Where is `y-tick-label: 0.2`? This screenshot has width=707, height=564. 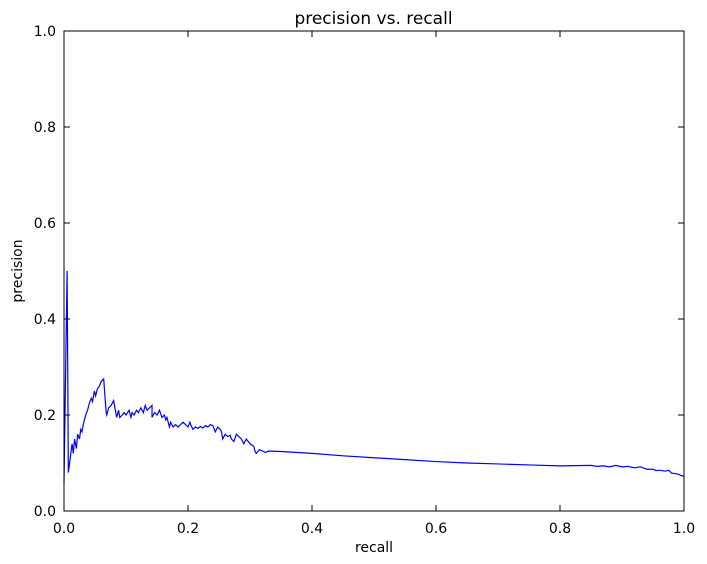
y-tick-label: 0.2 is located at coordinates (45, 416).